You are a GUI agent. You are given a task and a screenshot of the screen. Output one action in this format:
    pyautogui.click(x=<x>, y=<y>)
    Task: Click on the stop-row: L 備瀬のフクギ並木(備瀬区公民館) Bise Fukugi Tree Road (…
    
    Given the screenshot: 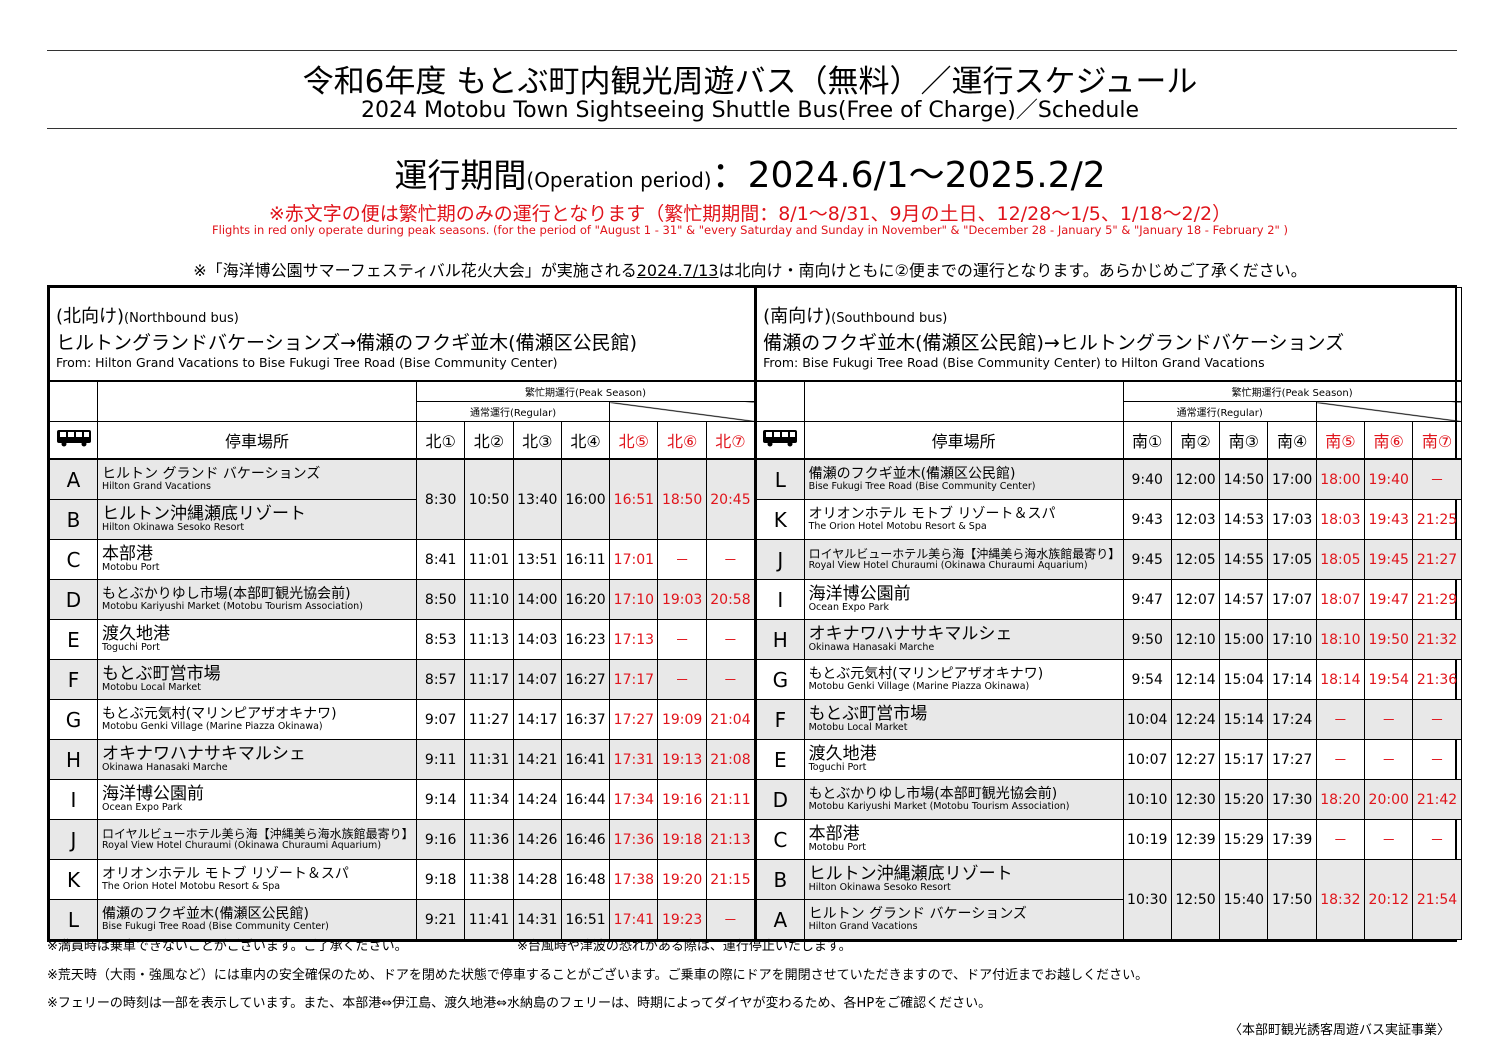 What is the action you would take?
    pyautogui.click(x=1108, y=479)
    